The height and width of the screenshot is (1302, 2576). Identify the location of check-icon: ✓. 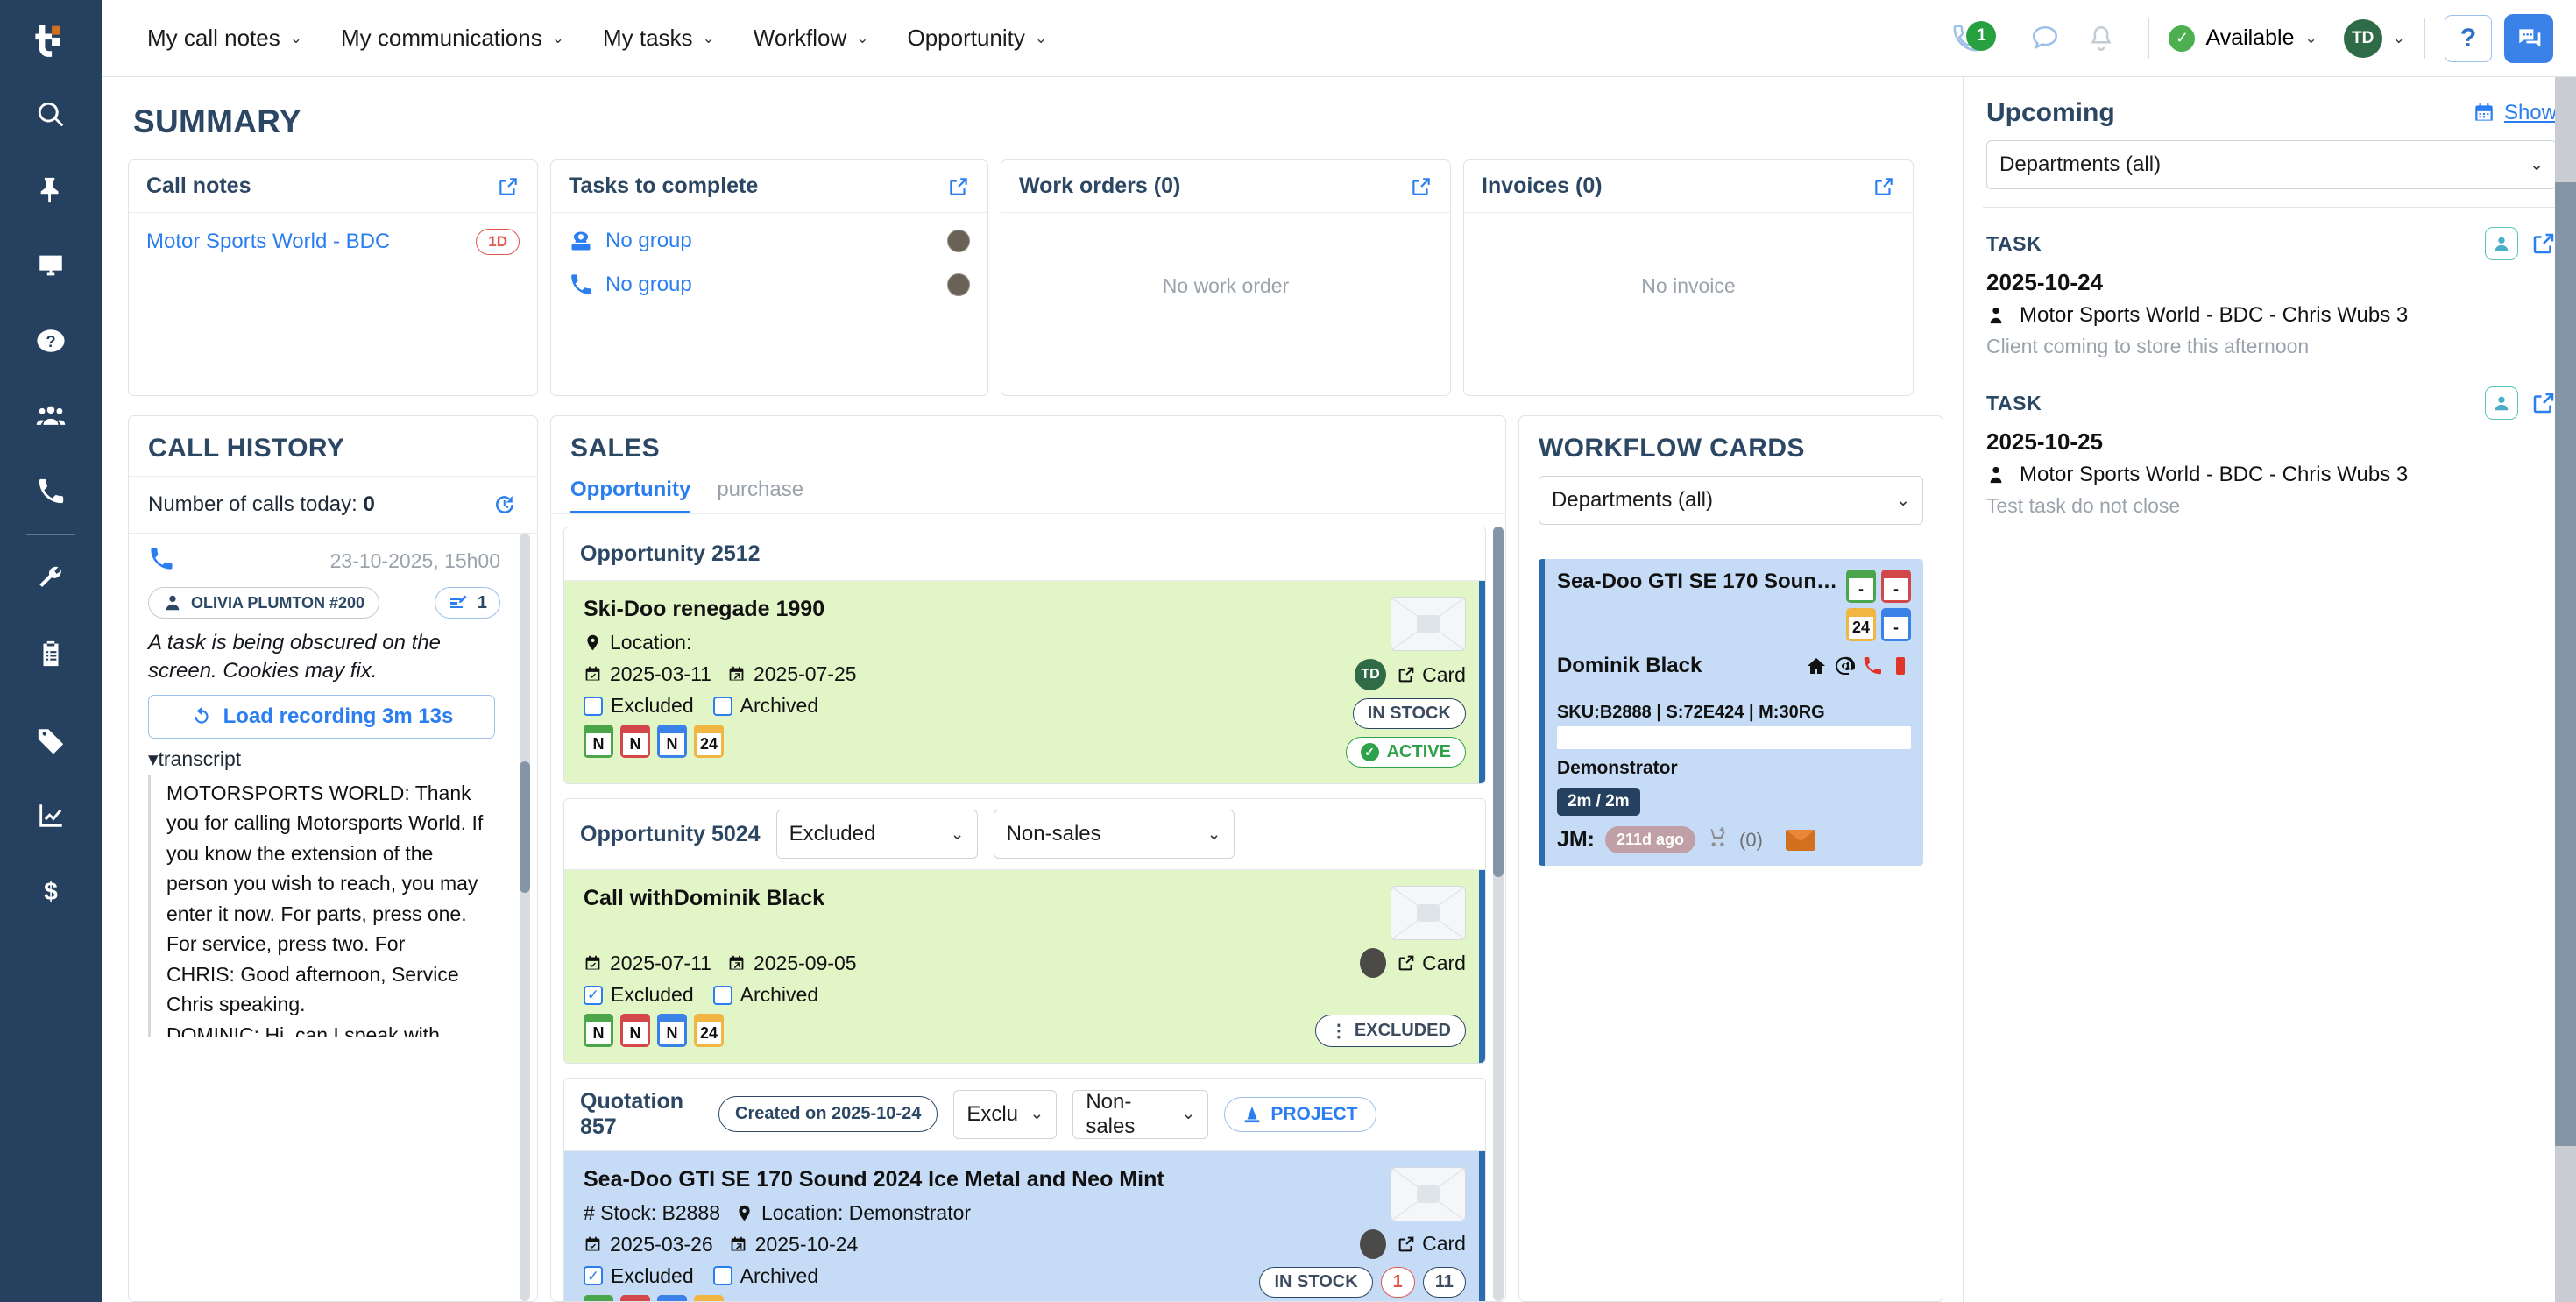
(1369, 752).